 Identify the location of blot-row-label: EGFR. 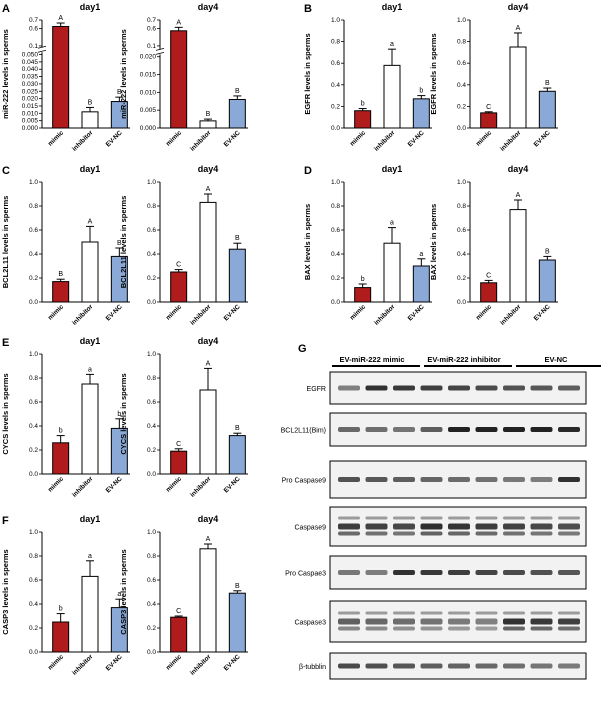
(316, 389).